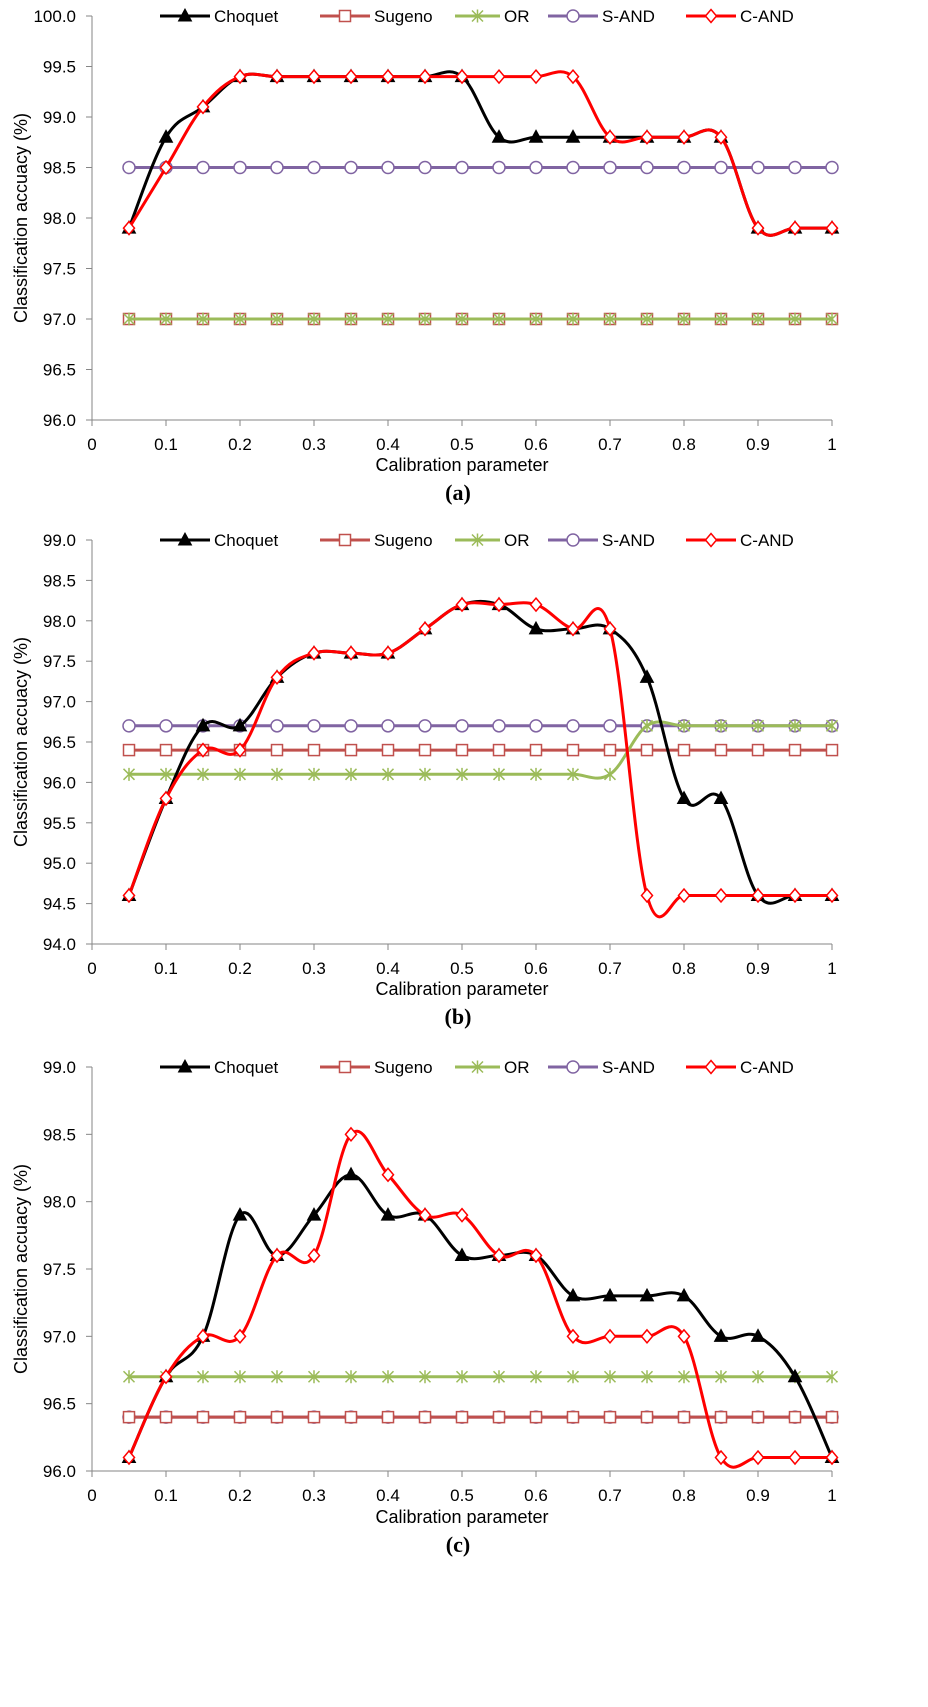  Describe the element at coordinates (610, 444) in the screenshot. I see `x-tick-label: 0.7` at that location.